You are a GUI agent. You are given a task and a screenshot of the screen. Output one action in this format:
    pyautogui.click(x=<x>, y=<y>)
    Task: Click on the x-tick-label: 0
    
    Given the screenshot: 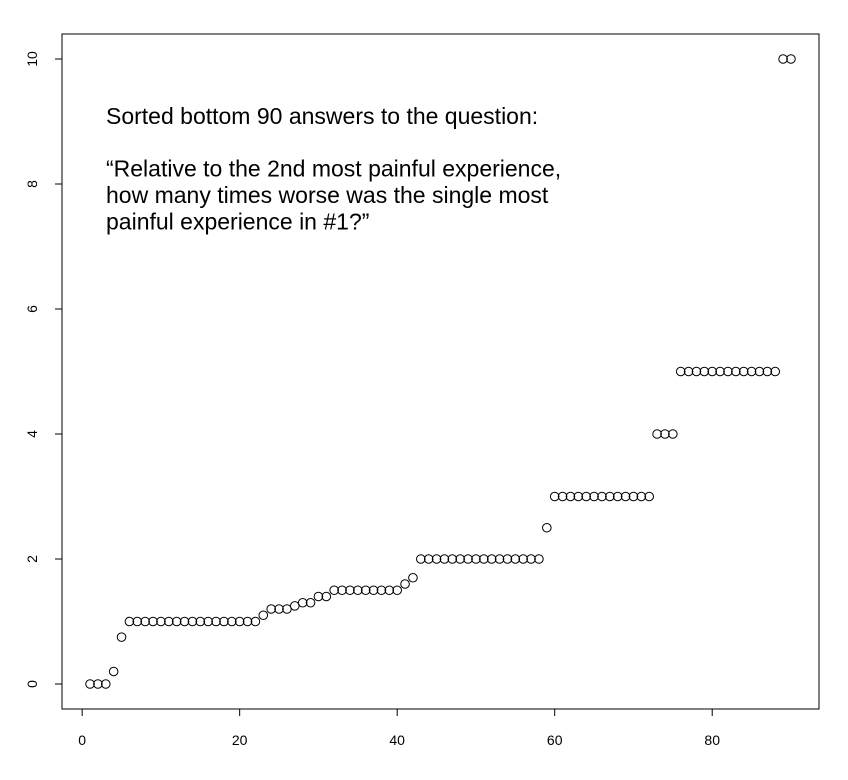 What is the action you would take?
    pyautogui.click(x=82, y=740)
    